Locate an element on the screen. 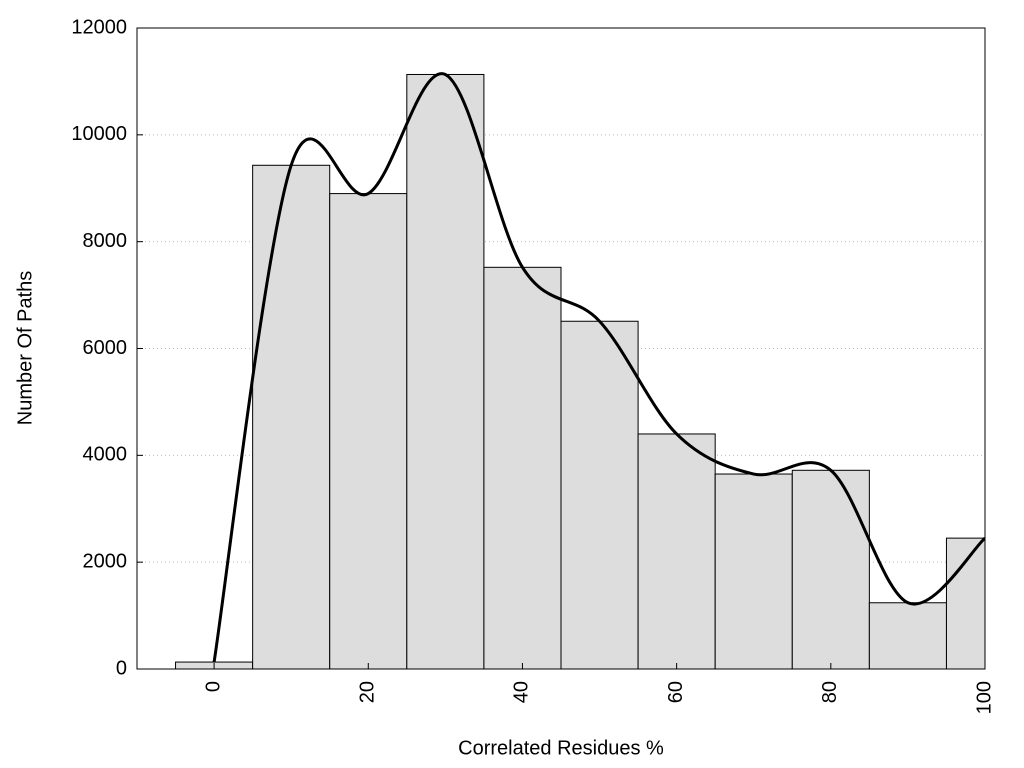 The width and height of the screenshot is (1024, 768). x-axis-label: Correlated Residues % is located at coordinates (561, 748).